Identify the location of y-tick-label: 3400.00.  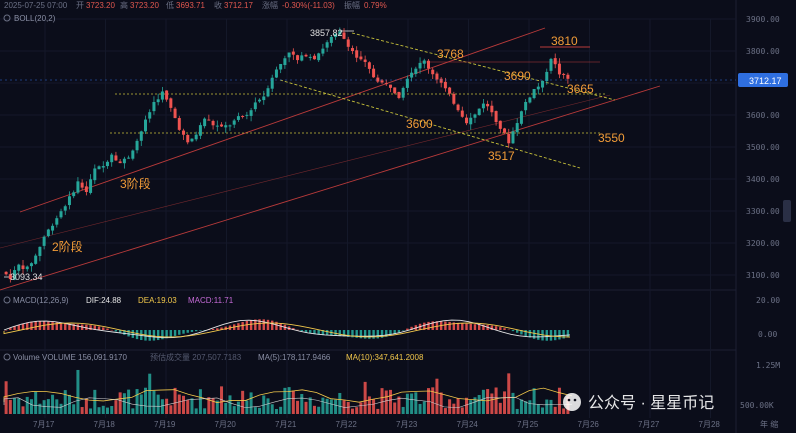
(763, 179).